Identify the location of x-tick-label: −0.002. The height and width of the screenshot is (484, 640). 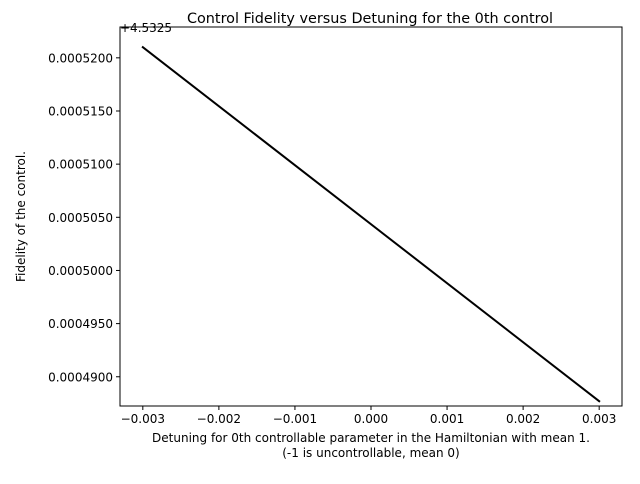
(219, 419).